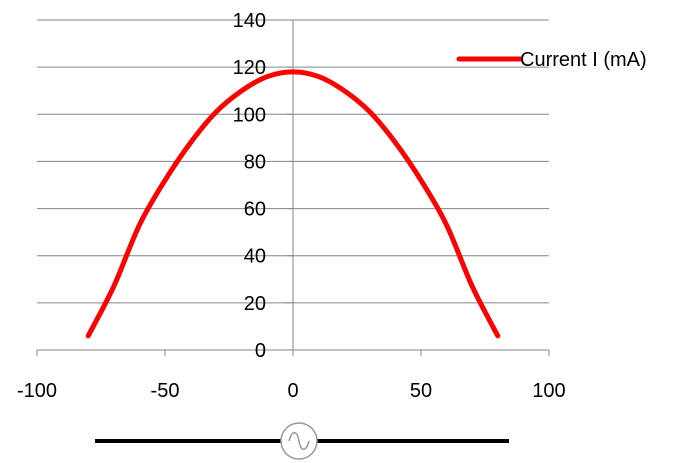 This screenshot has width=694, height=463. I want to click on ac-source-symbol, so click(302, 441).